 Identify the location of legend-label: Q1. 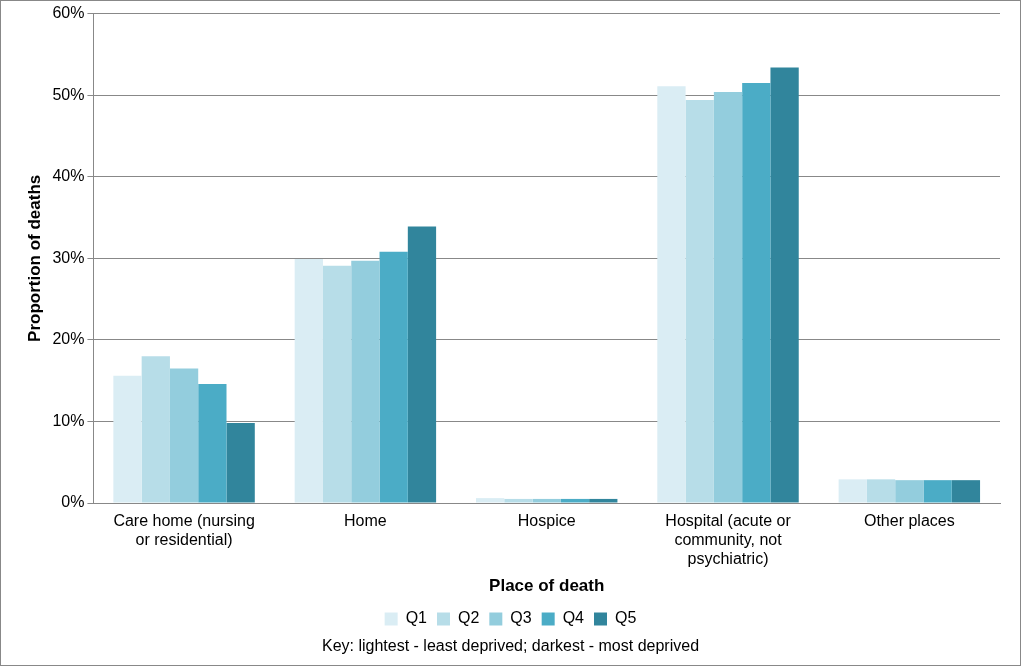
(416, 618).